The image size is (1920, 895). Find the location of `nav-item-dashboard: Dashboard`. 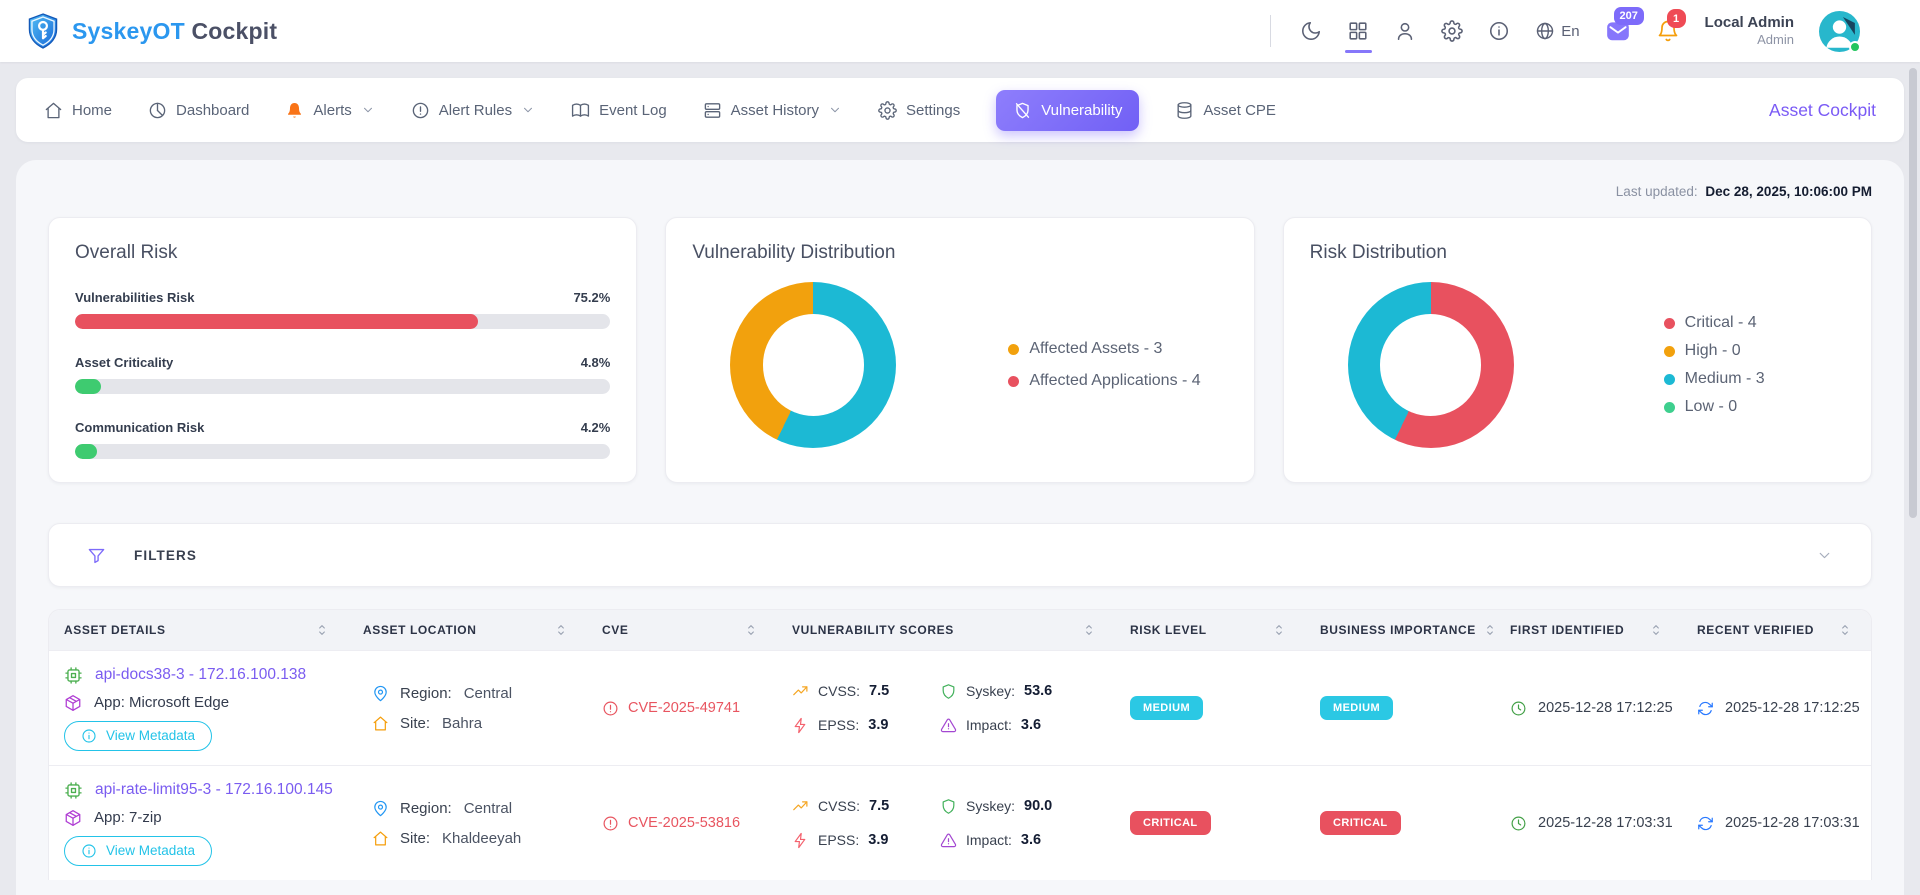

nav-item-dashboard: Dashboard is located at coordinates (198, 110).